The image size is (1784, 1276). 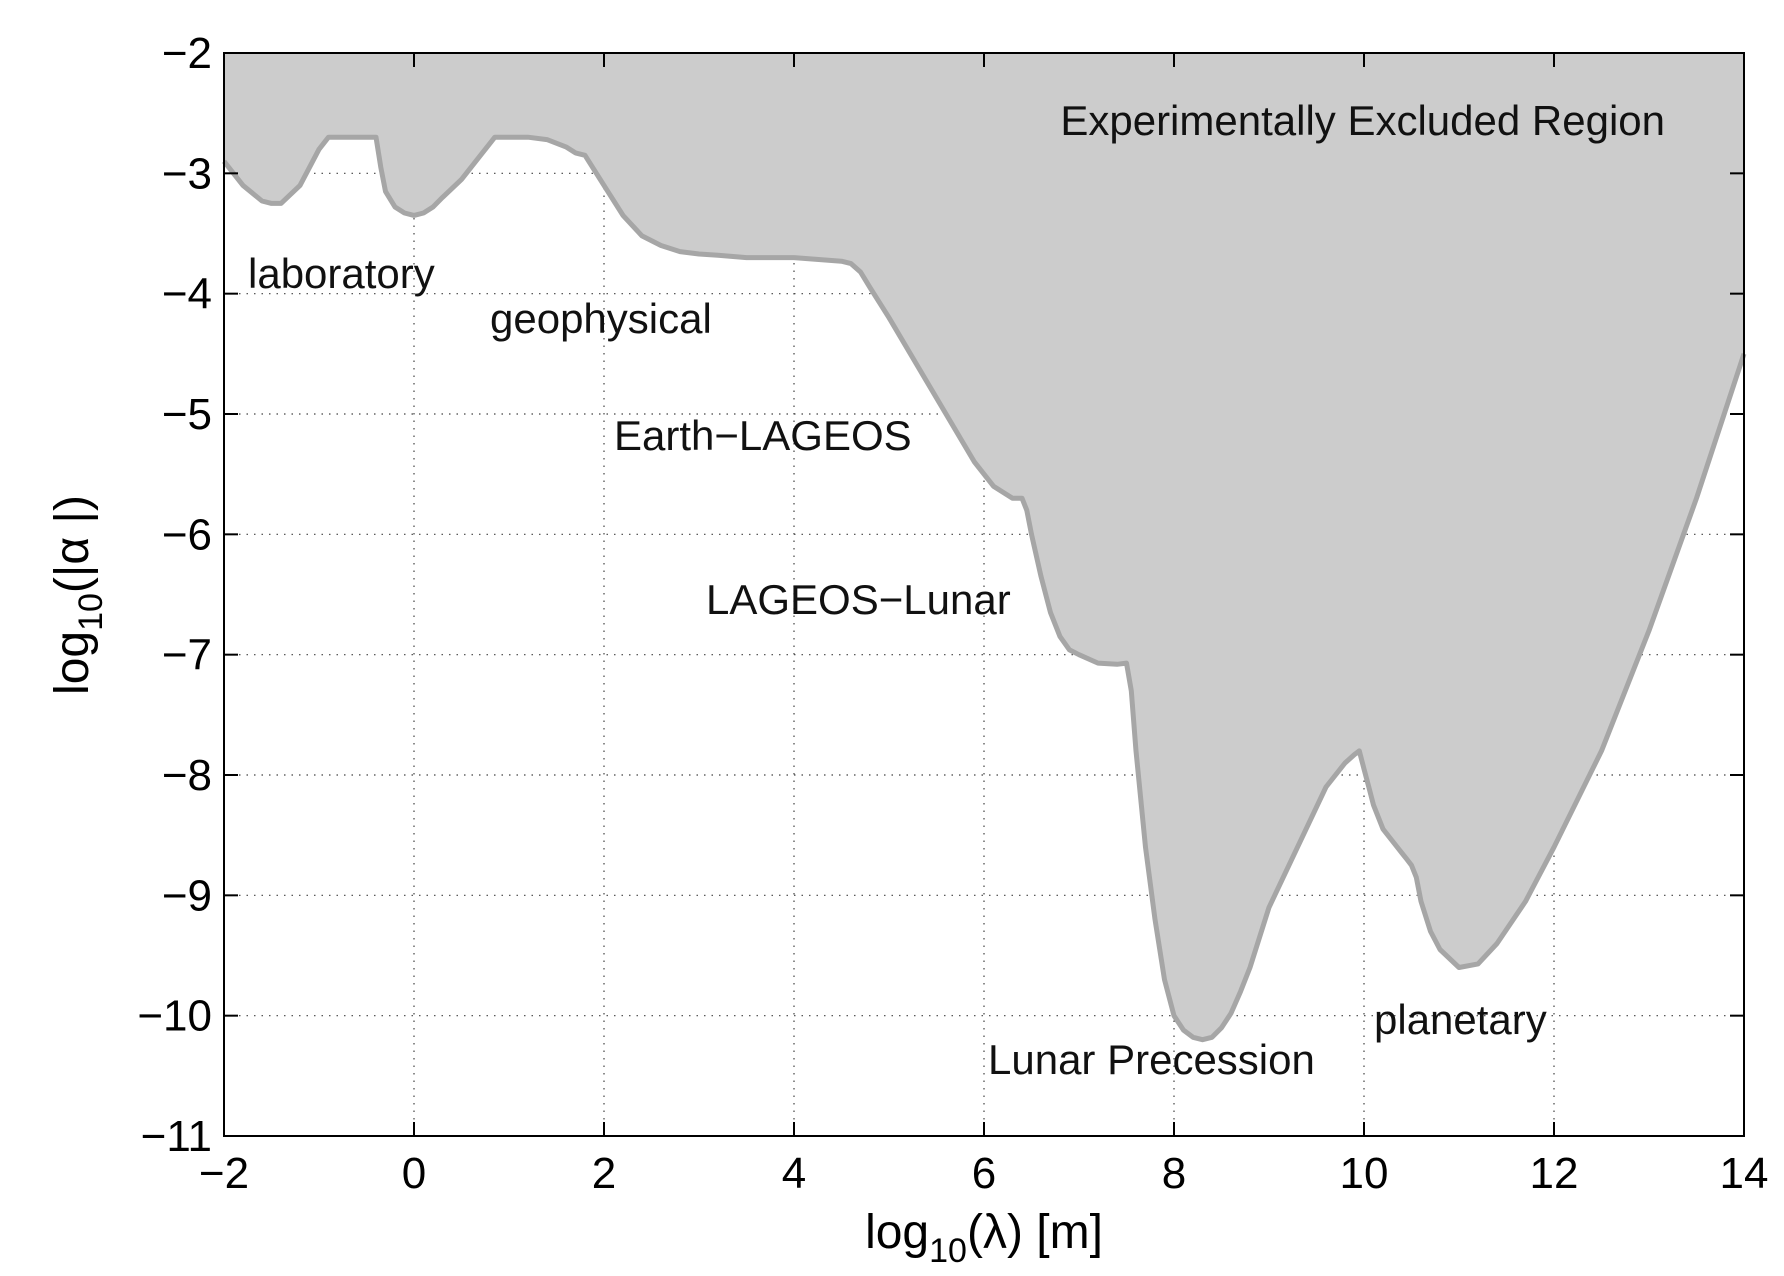 What do you see at coordinates (984, 1173) in the screenshot?
I see `x-tick-label: 6` at bounding box center [984, 1173].